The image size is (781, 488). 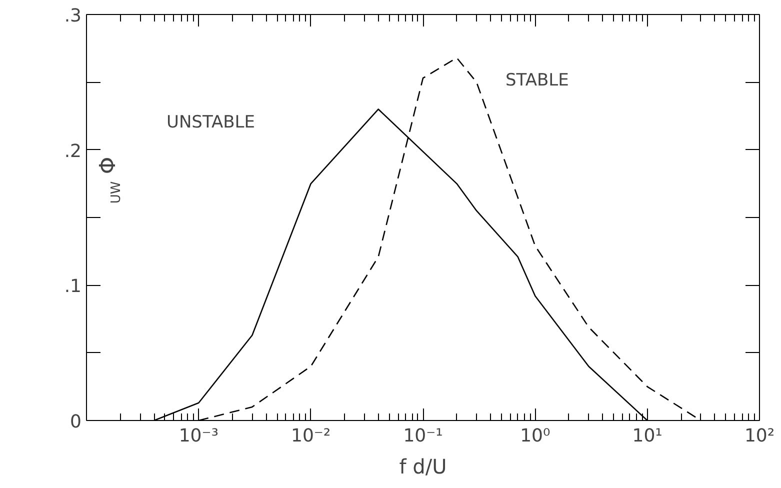 I want to click on x-tick-label: 10⁻³, so click(x=198, y=436).